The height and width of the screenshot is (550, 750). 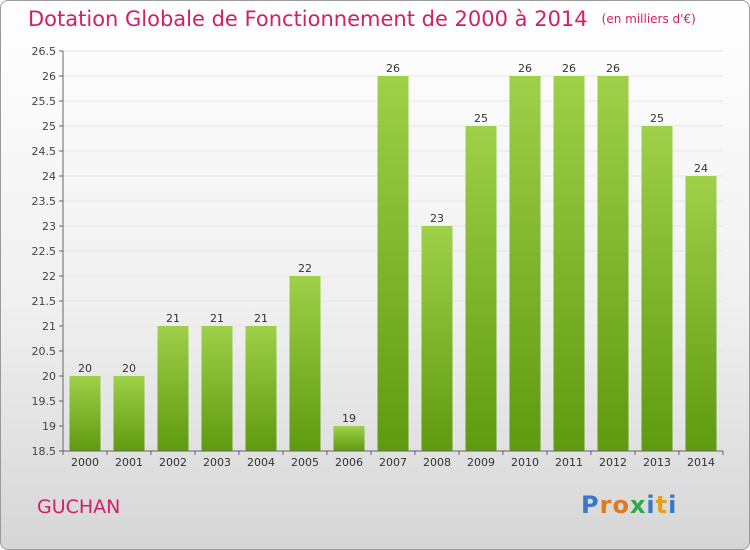 I want to click on x-tick-label: 2012, so click(x=613, y=462).